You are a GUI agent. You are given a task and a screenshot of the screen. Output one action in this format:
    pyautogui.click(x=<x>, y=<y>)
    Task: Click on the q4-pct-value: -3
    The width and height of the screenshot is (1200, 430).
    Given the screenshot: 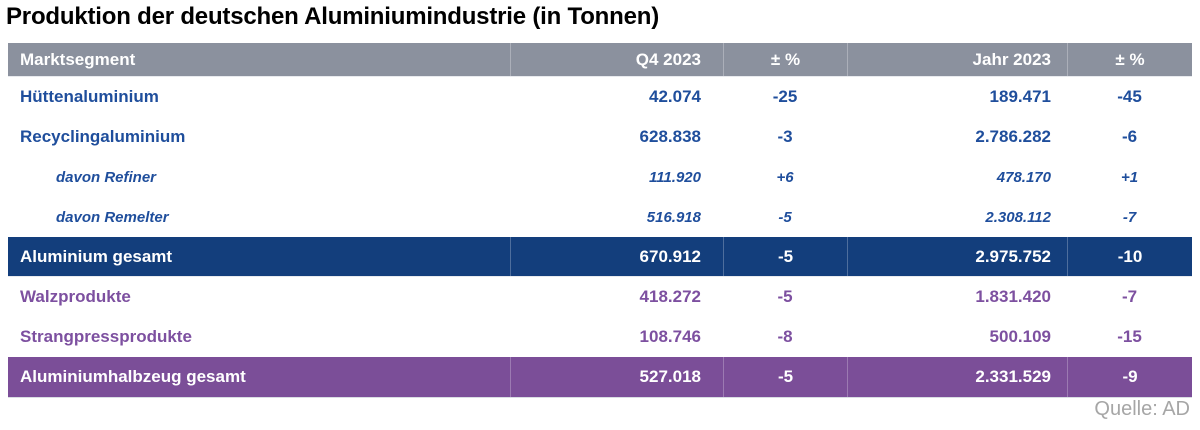 What is the action you would take?
    pyautogui.click(x=785, y=136)
    